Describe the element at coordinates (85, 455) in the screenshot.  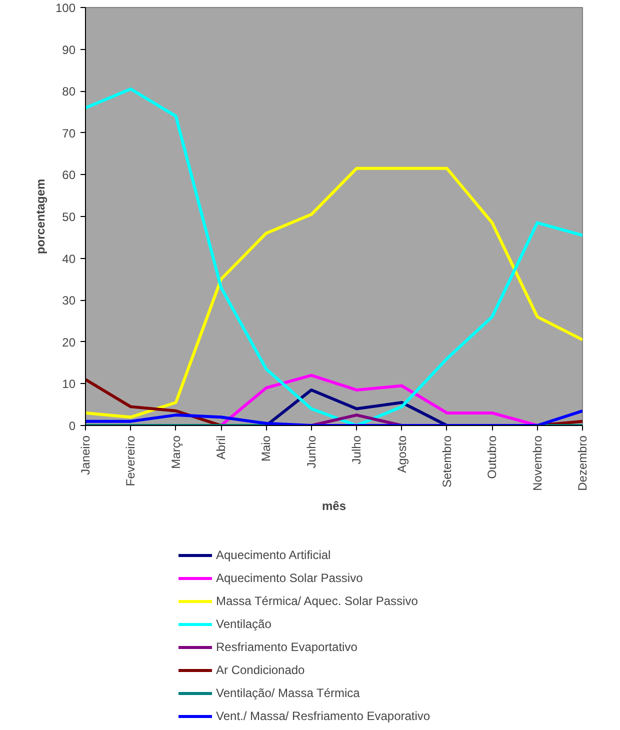
I see `x-tick-label: Janeiro` at that location.